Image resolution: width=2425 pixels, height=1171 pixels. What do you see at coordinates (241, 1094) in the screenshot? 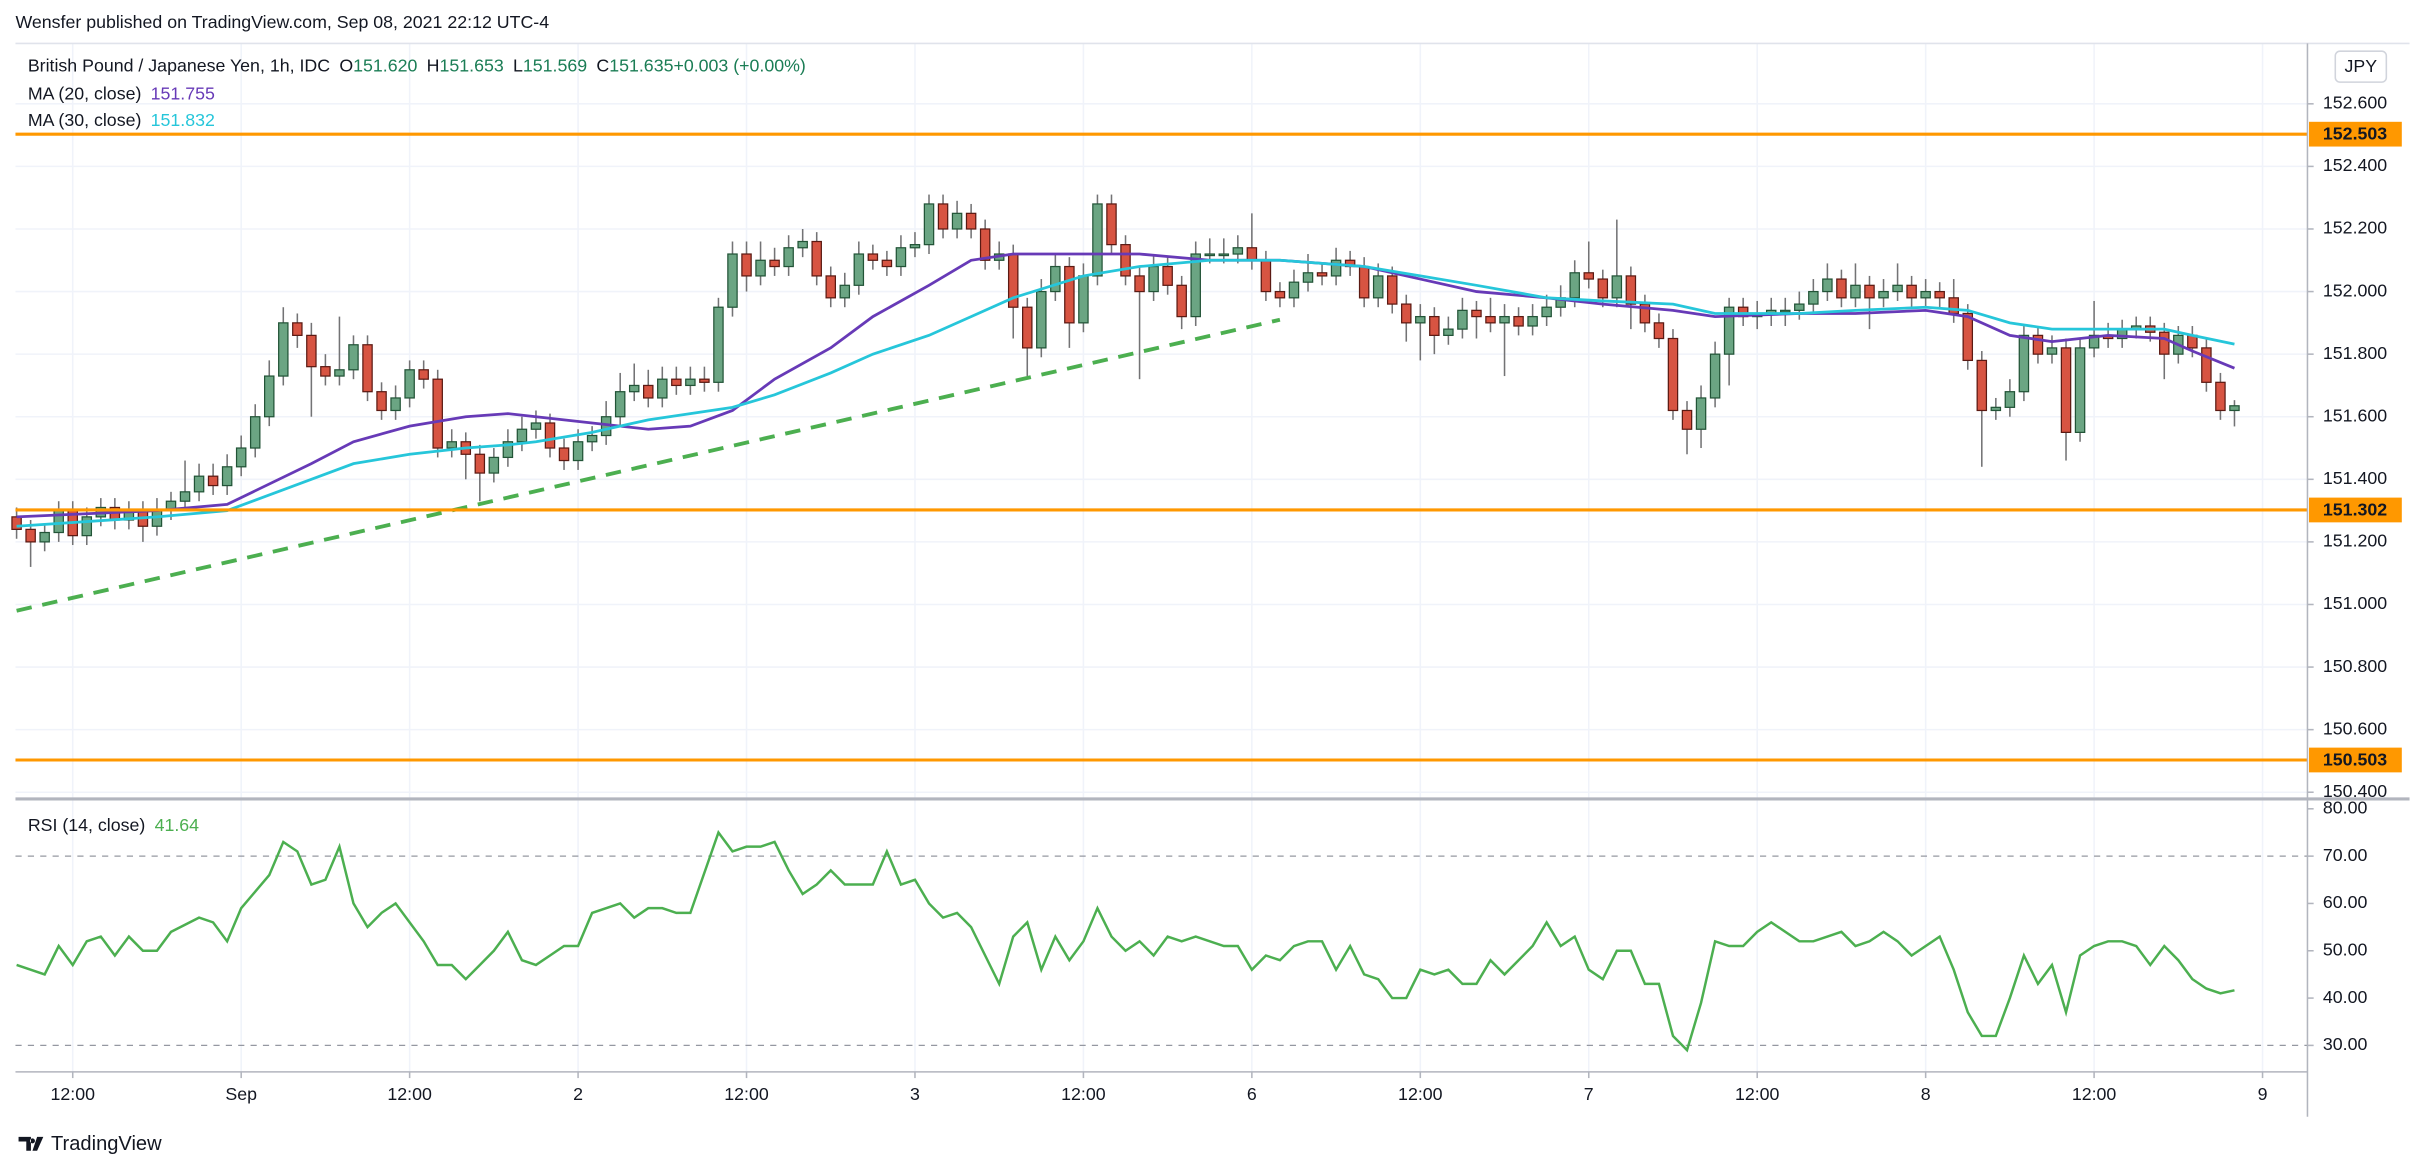
I see `x-tick-label: Sep` at bounding box center [241, 1094].